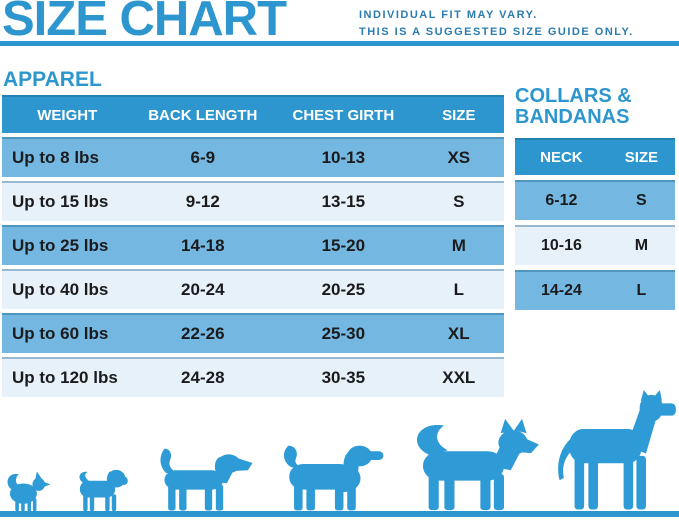  Describe the element at coordinates (253, 157) in the screenshot. I see `table-row: Up to 8 lbs 6-9 10-13 XS` at that location.